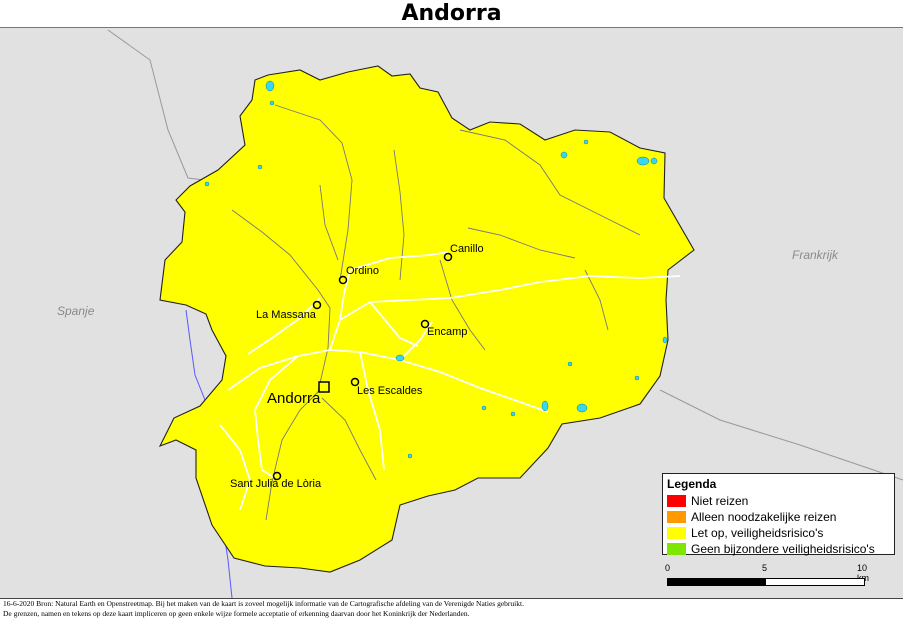  Describe the element at coordinates (277, 476) in the screenshot. I see `town-marker-sant-julia` at that location.